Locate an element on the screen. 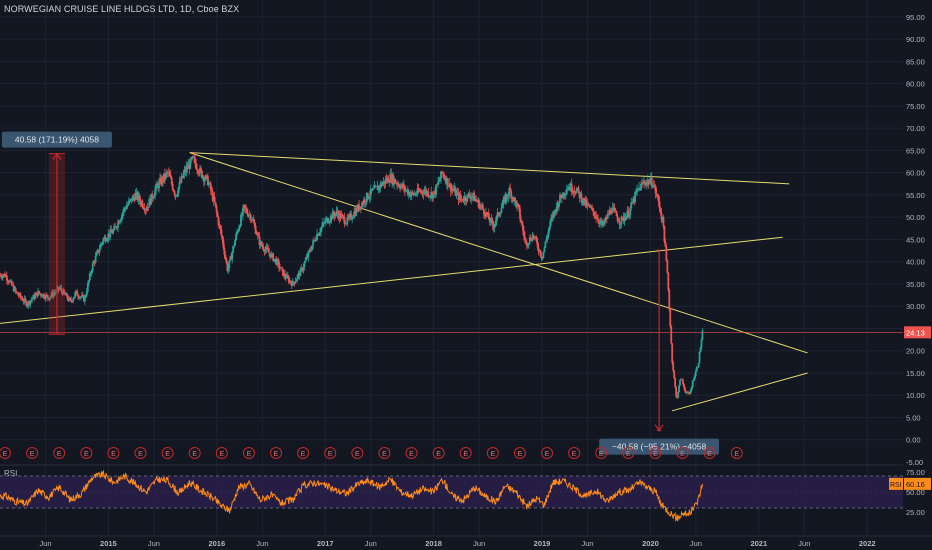 This screenshot has width=932, height=550. rsi-value-tag is located at coordinates (917, 483).